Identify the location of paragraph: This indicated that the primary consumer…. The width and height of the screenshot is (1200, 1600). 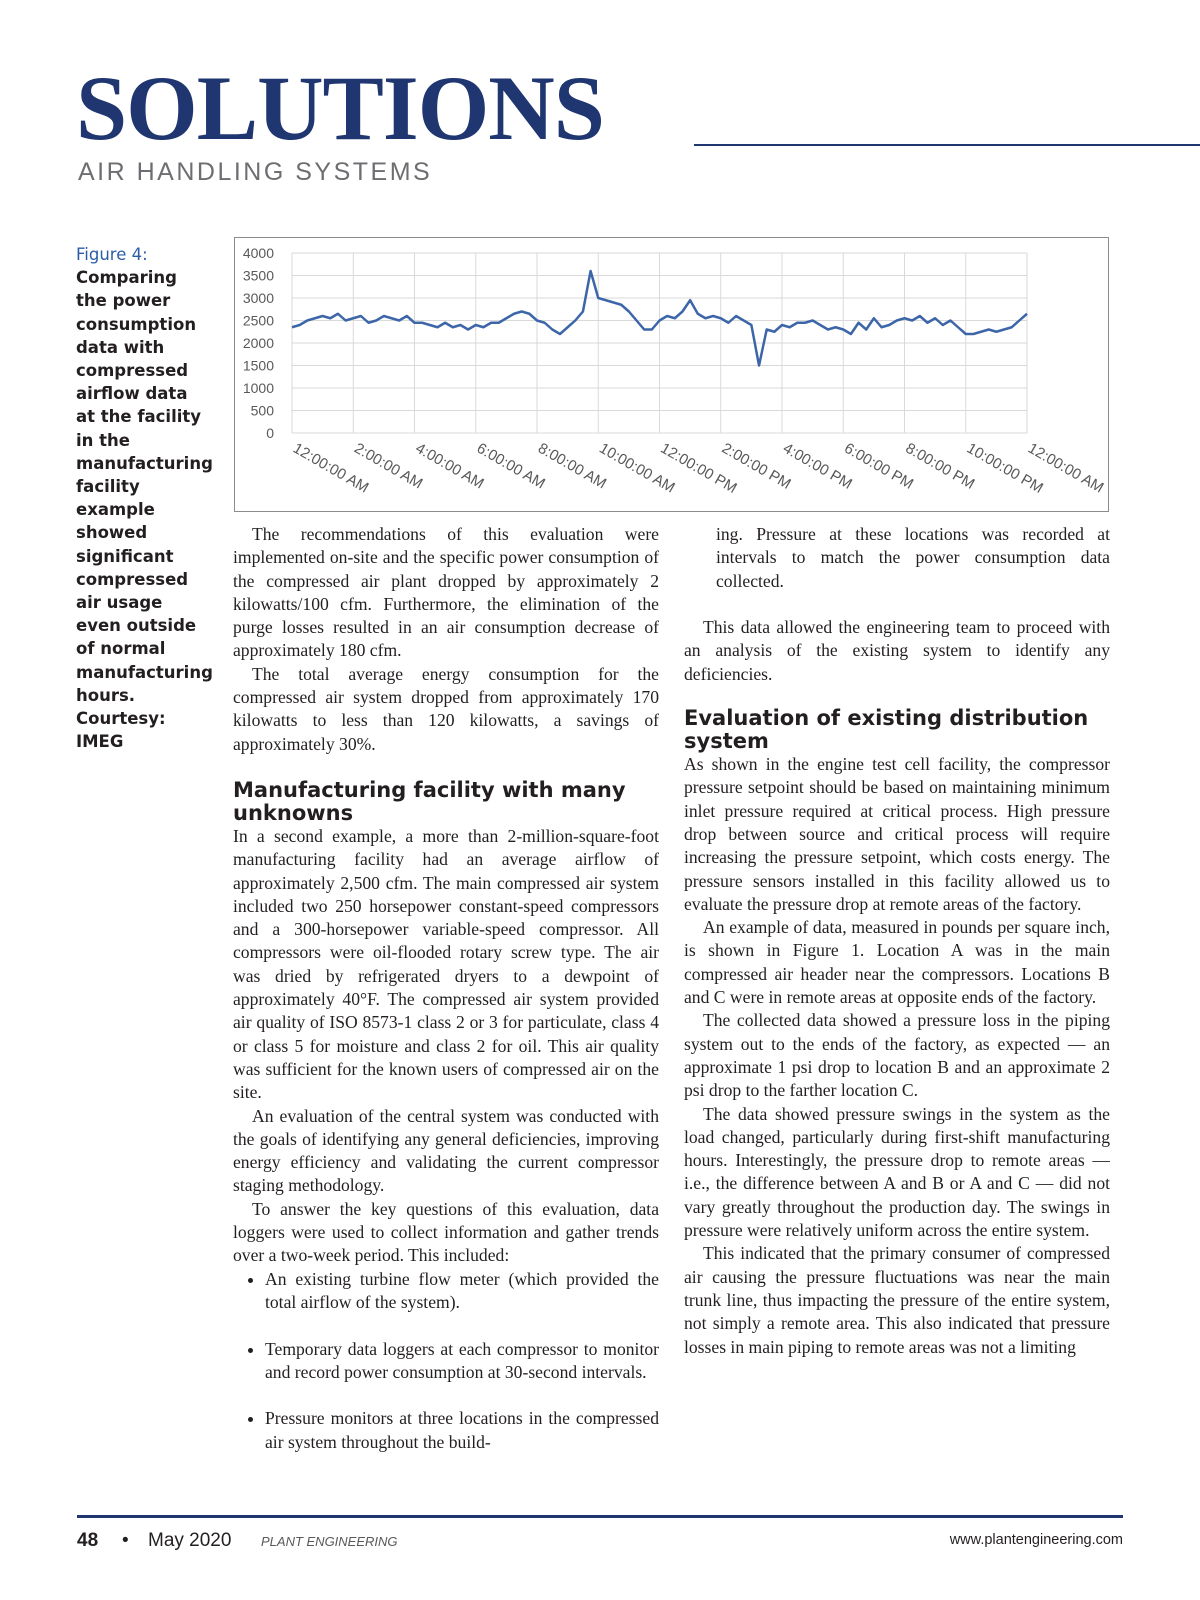
(897, 1300).